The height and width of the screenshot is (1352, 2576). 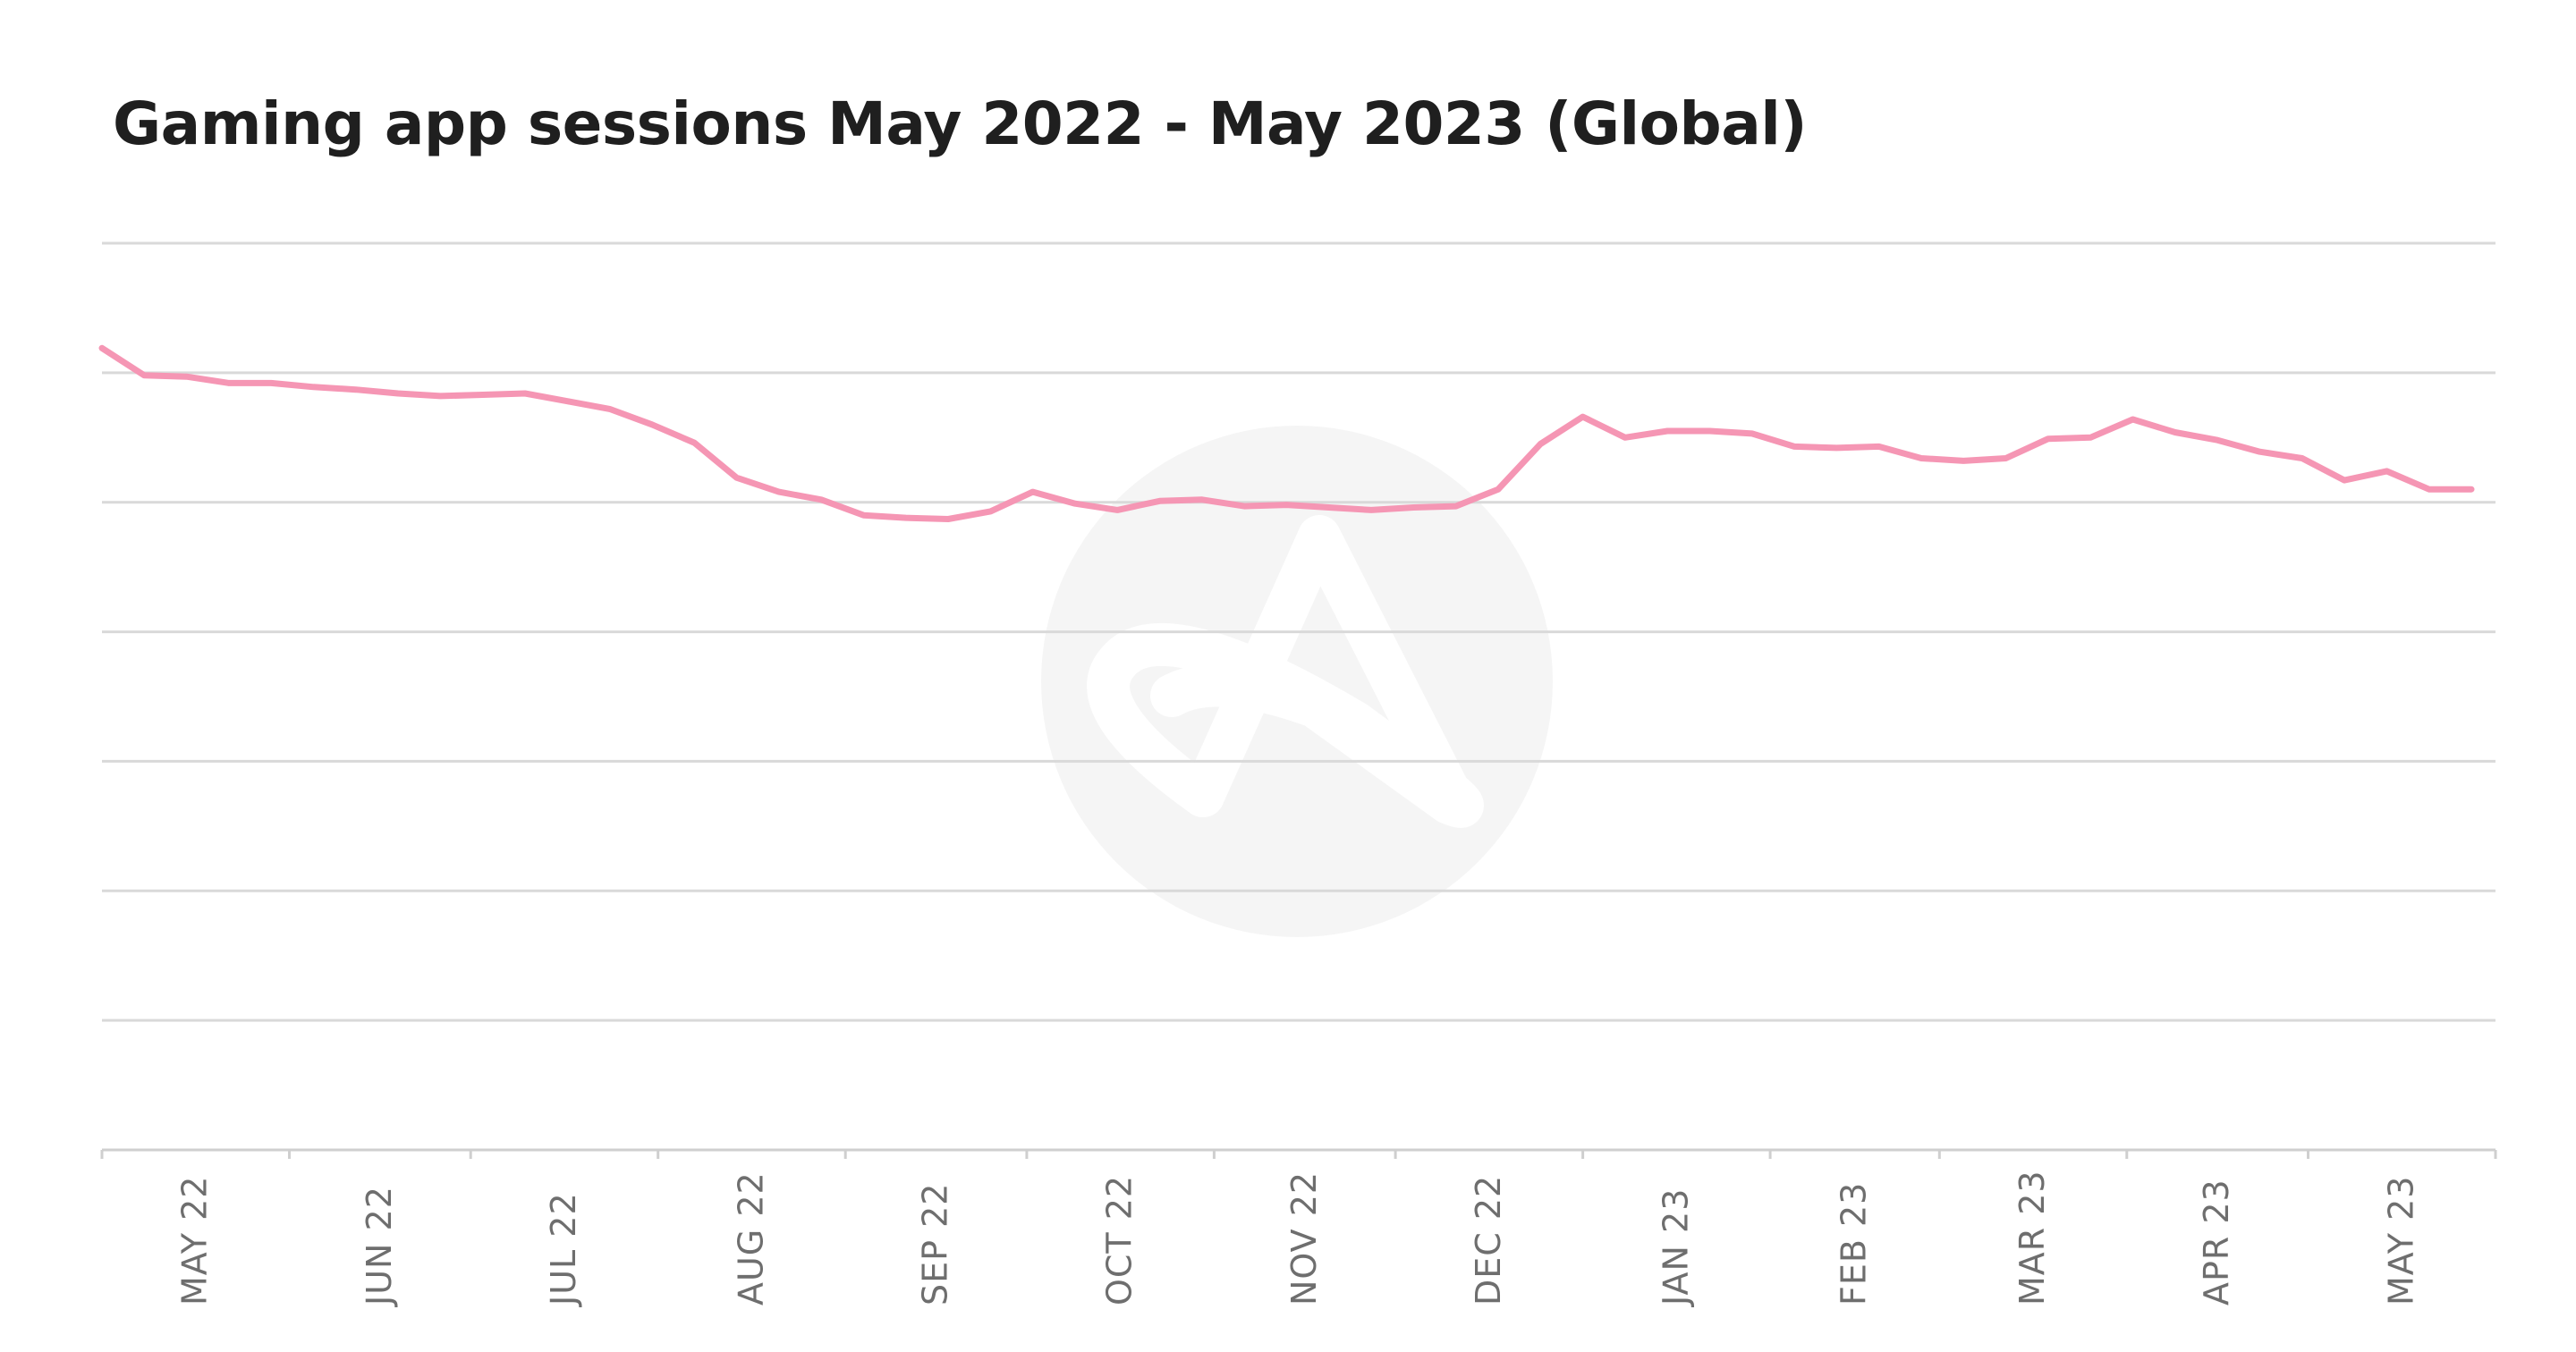 I want to click on series-group, so click(x=1286, y=433).